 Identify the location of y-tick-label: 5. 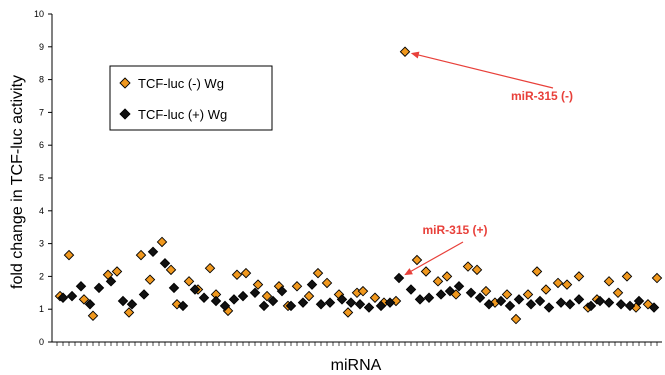
(41, 178).